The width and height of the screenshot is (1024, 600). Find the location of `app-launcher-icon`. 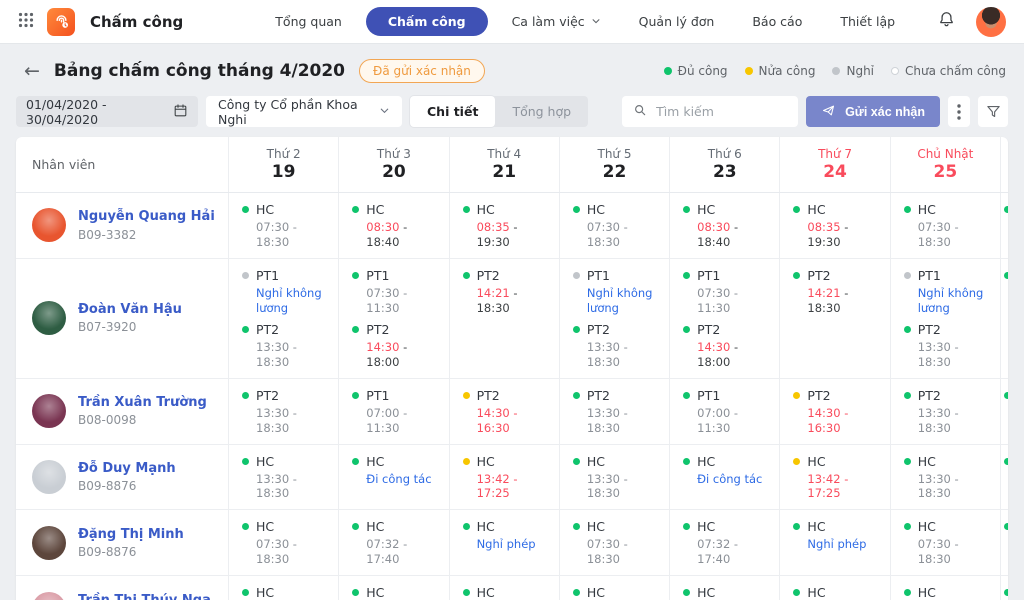

app-launcher-icon is located at coordinates (26, 22).